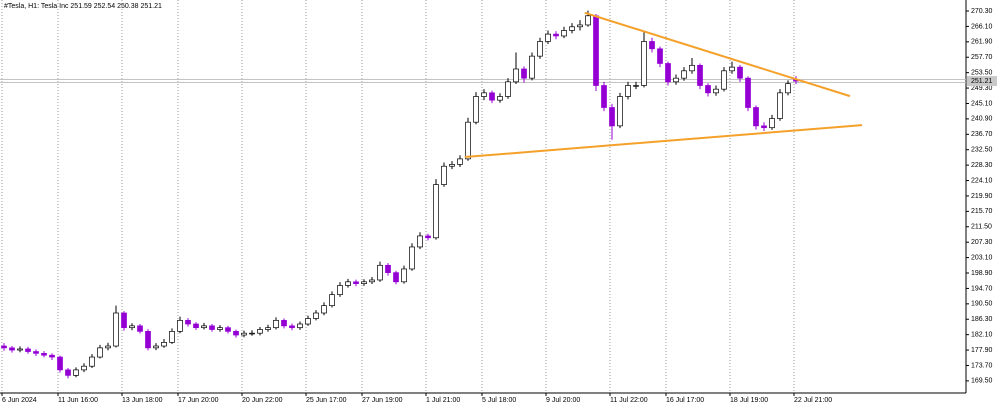  Describe the element at coordinates (982, 150) in the screenshot. I see `y-tick-label: 232.50` at that location.